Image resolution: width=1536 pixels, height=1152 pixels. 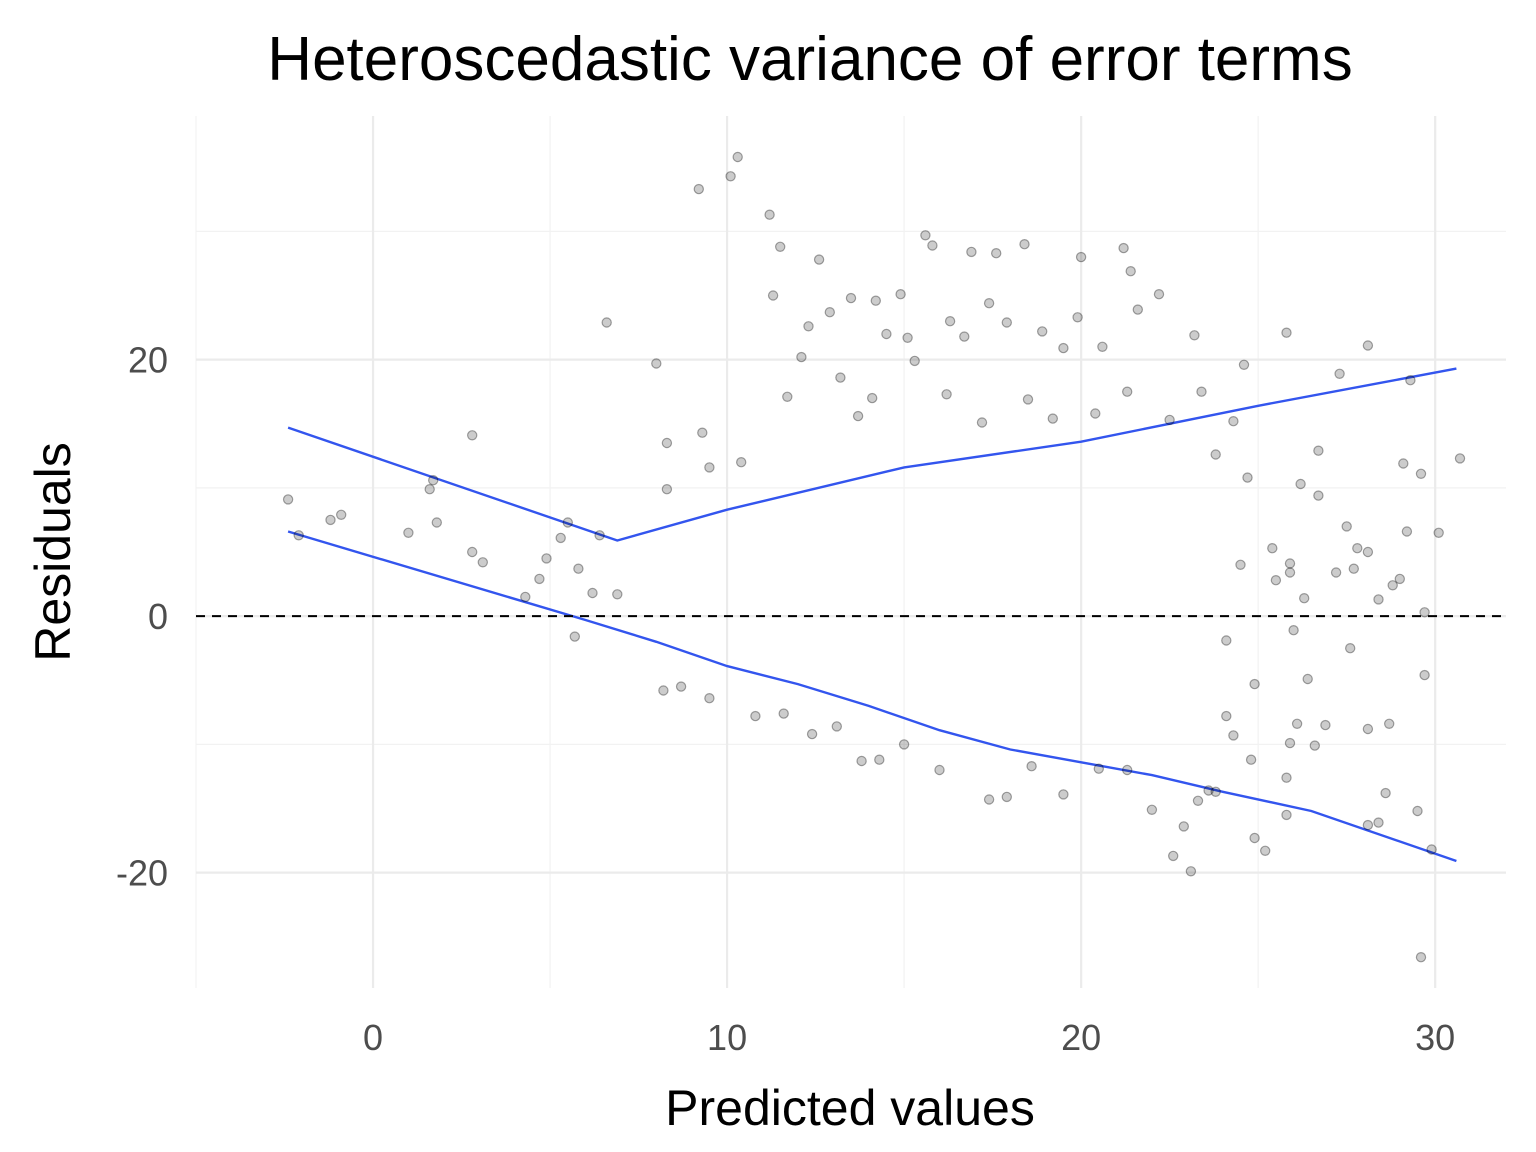 What do you see at coordinates (872, 454) in the screenshot?
I see `upper-band-line` at bounding box center [872, 454].